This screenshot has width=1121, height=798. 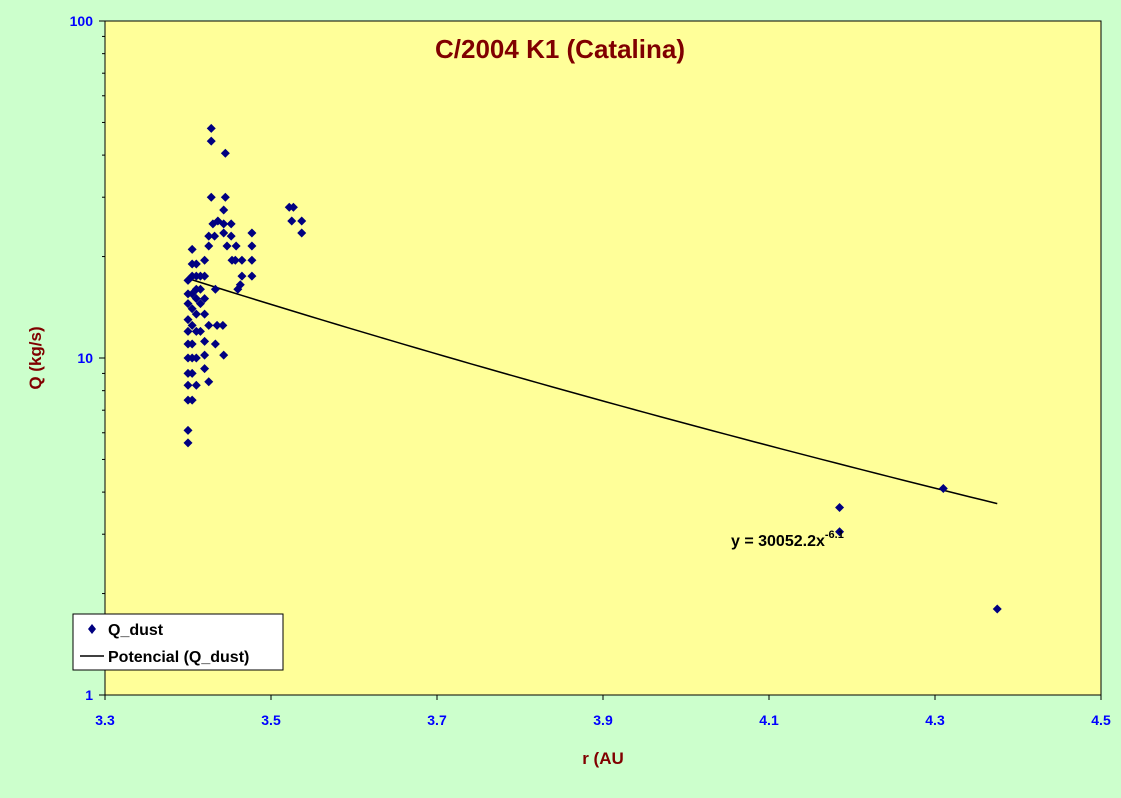 I want to click on legend: Q_dust Potencial (Q_dust), so click(x=178, y=642).